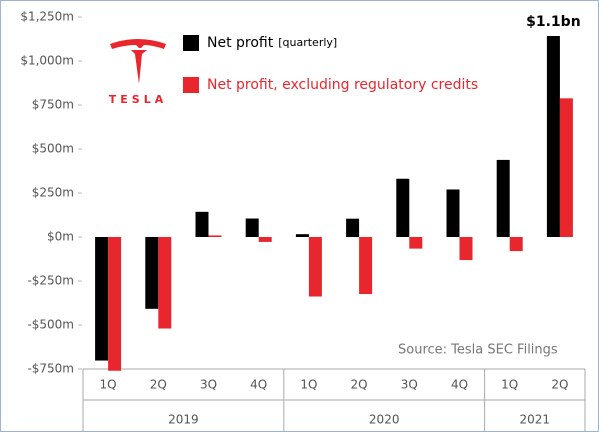 This screenshot has height=432, width=599. I want to click on legend-name: Net profit, excluding regulatory credits, so click(342, 85).